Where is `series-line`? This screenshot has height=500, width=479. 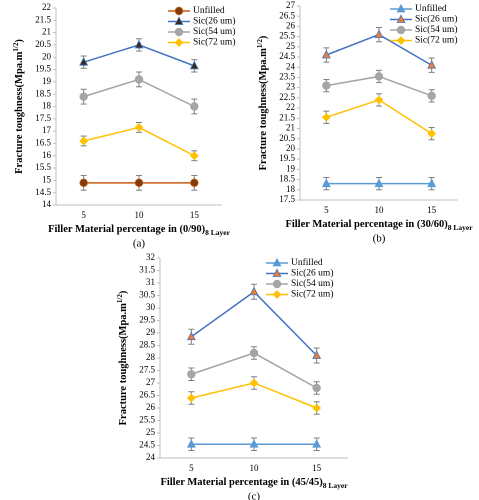
series-line is located at coordinates (254, 323).